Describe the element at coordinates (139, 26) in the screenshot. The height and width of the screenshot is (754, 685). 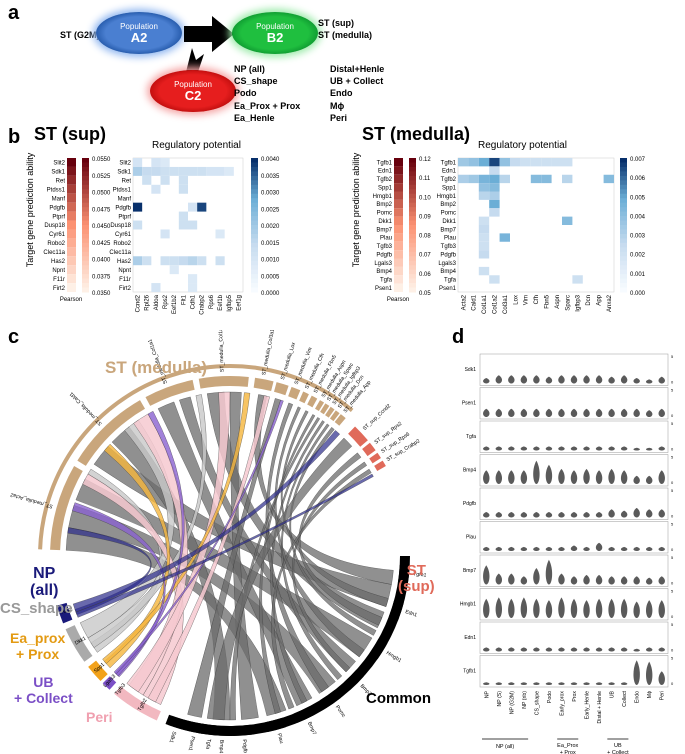
I see `population-a2-top: Population` at that location.